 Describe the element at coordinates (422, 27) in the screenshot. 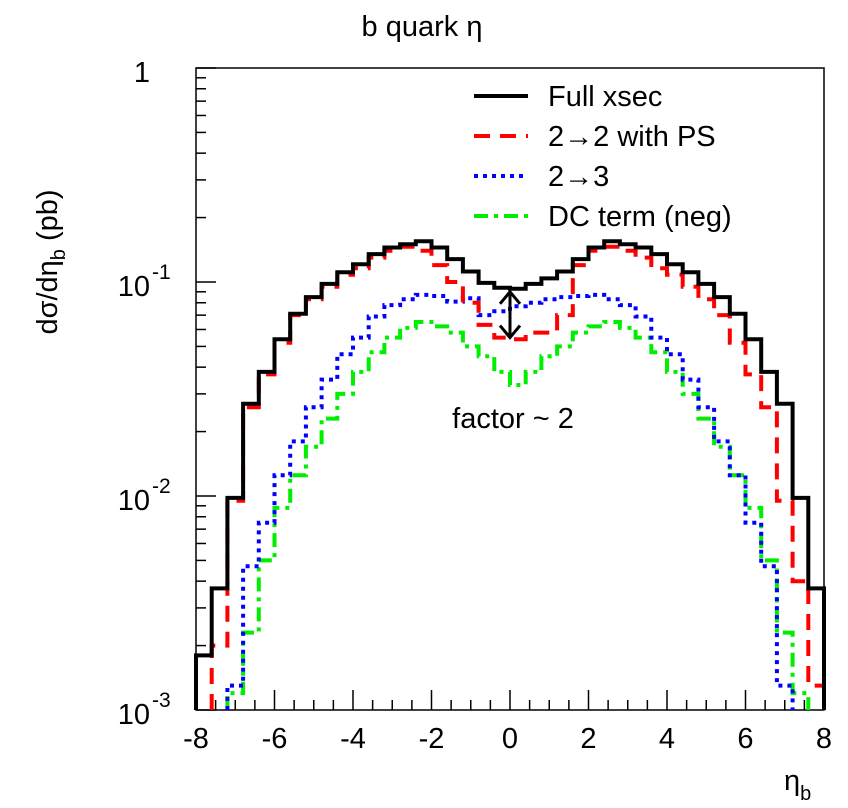

I see `chart-title: b quark η` at that location.